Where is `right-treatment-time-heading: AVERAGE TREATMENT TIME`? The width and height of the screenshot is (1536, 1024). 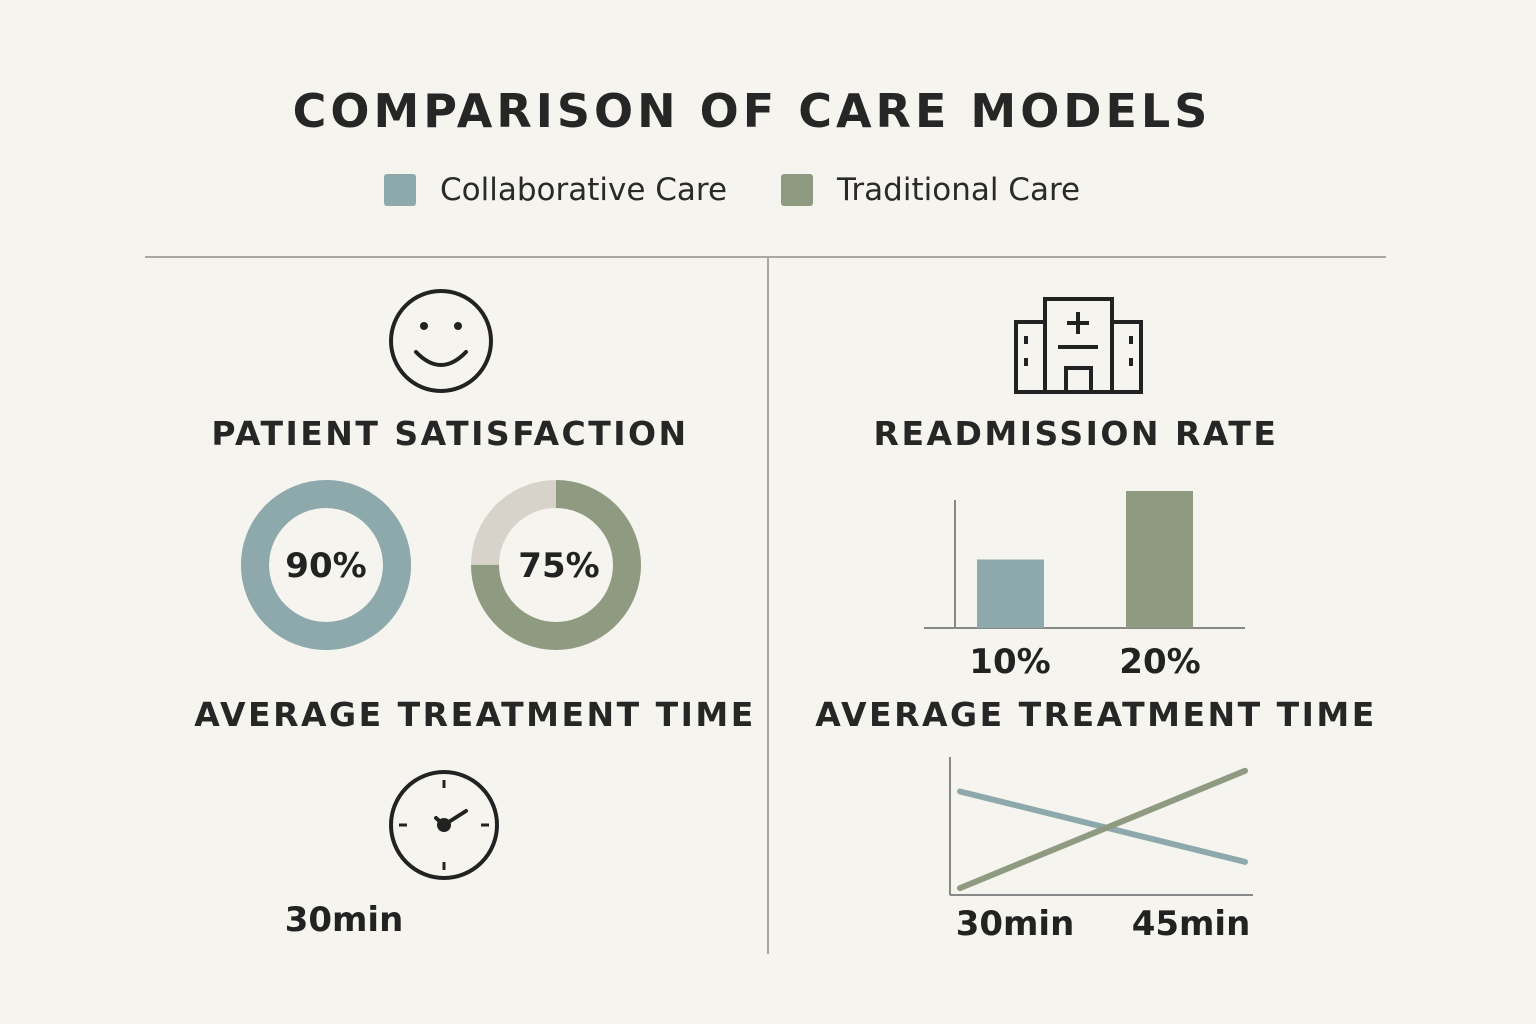 right-treatment-time-heading: AVERAGE TREATMENT TIME is located at coordinates (1096, 714).